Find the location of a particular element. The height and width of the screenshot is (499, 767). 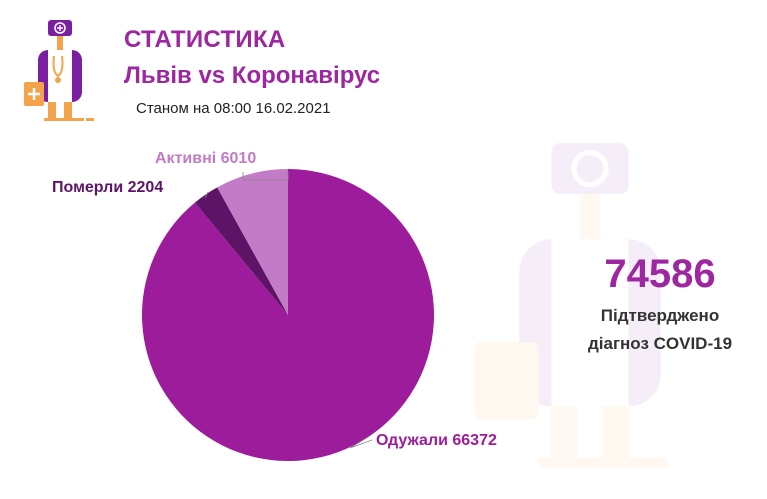

page-subtitle: Львів vs Коронавірус is located at coordinates (252, 75).